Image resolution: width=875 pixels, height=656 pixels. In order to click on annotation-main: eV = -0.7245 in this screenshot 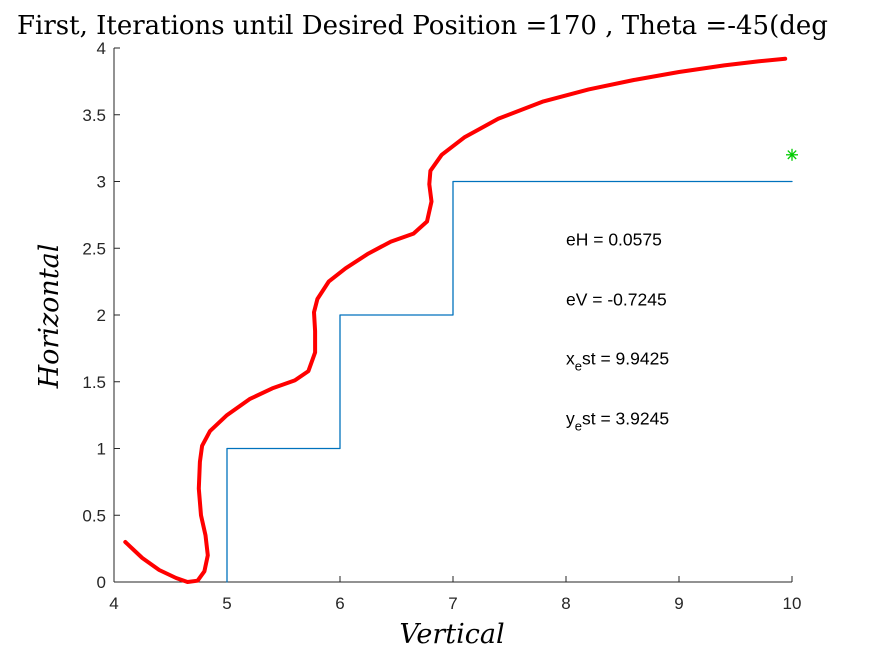, I will do `click(616, 300)`.